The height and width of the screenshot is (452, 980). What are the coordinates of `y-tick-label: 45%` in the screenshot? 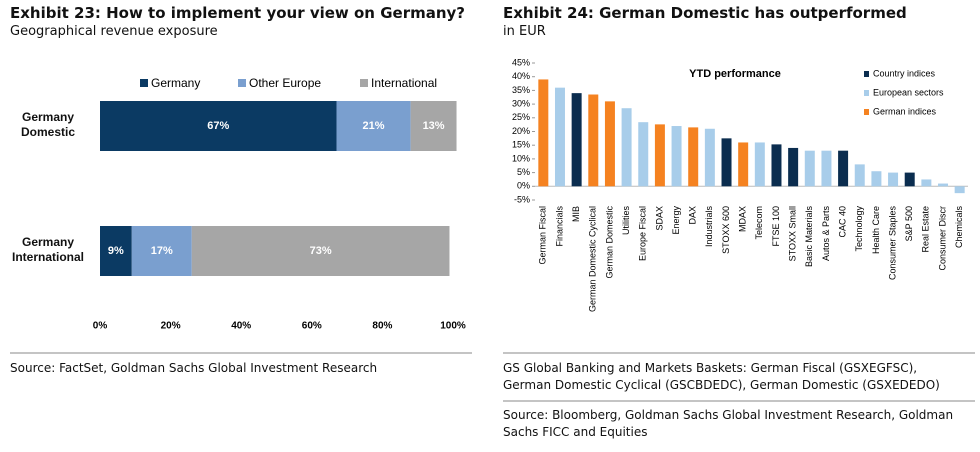 It's located at (521, 62).